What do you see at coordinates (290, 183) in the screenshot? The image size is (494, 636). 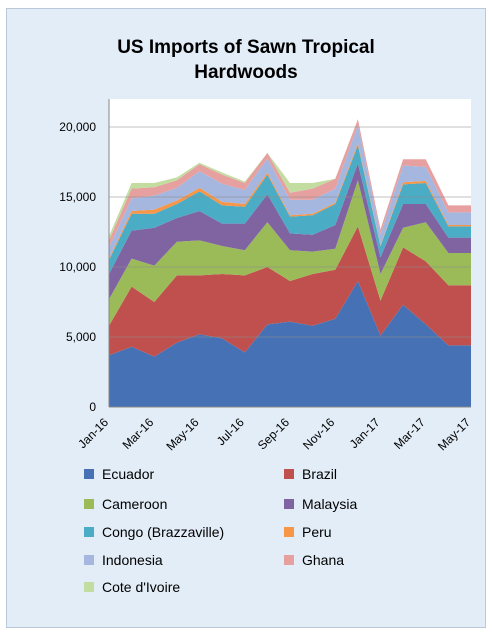 I see `area-ghana` at bounding box center [290, 183].